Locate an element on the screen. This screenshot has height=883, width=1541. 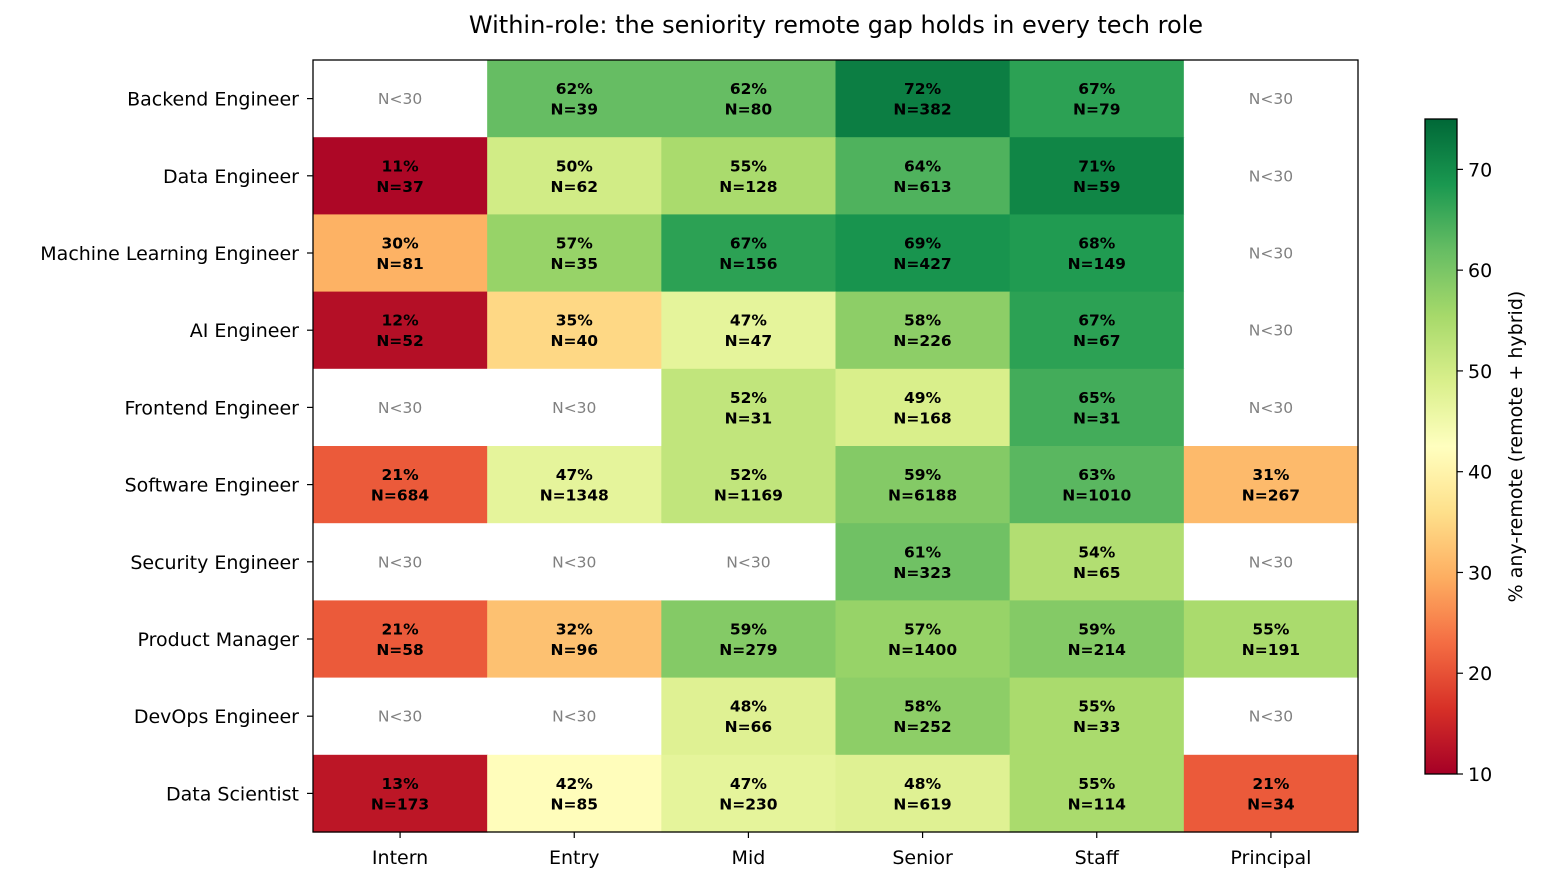
cell-count-label: N=149 is located at coordinates (1097, 264).